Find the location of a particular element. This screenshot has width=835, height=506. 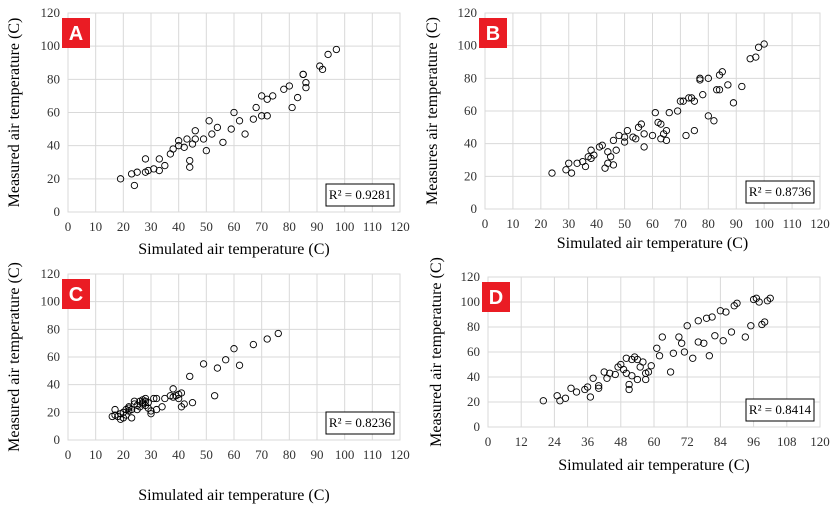

y-axis-title: Measured air temperature (C) is located at coordinates (14, 113).